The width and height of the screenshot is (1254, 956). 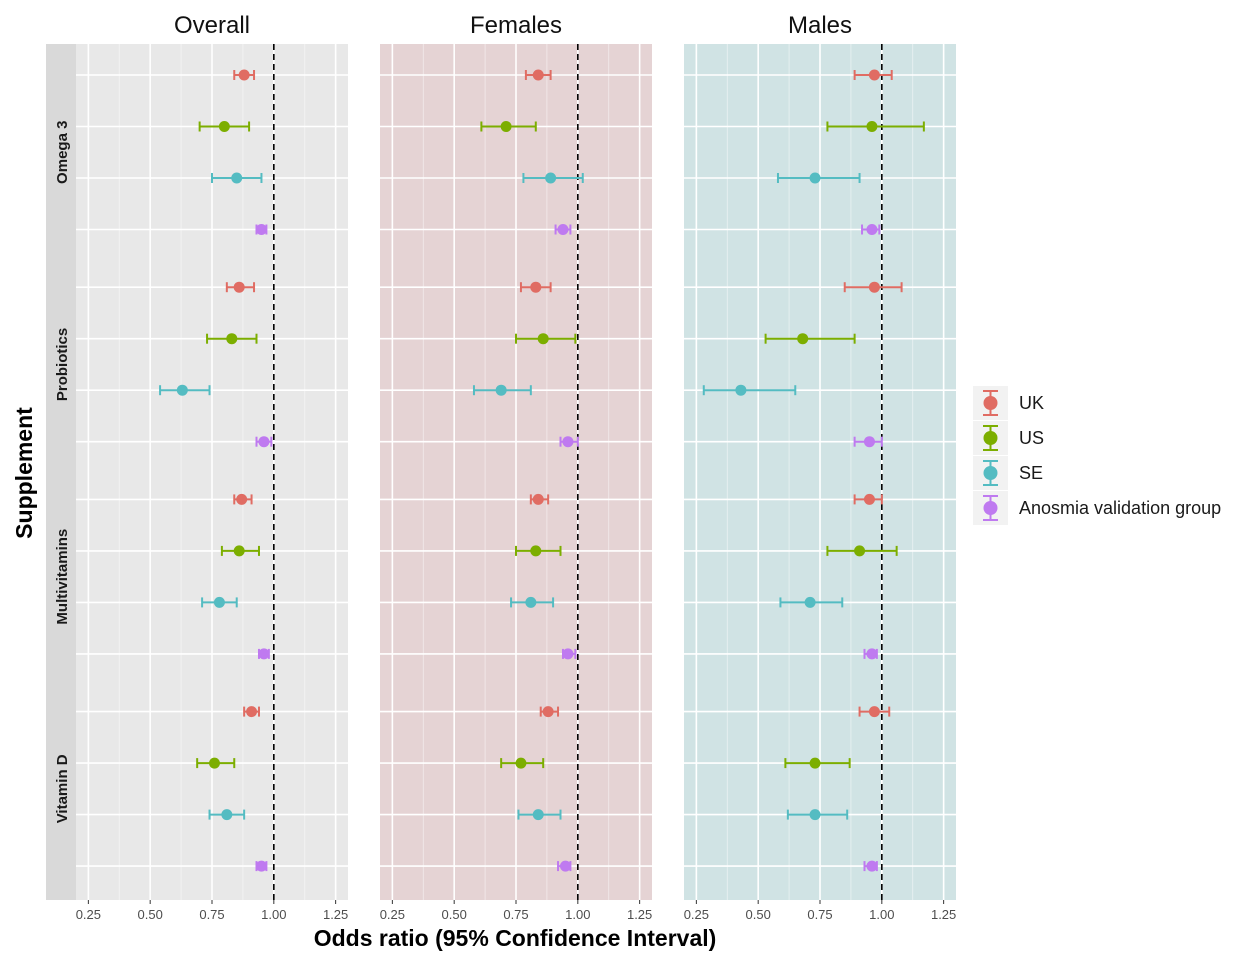 What do you see at coordinates (1008, 473) in the screenshot?
I see `legend-item-se: SE` at bounding box center [1008, 473].